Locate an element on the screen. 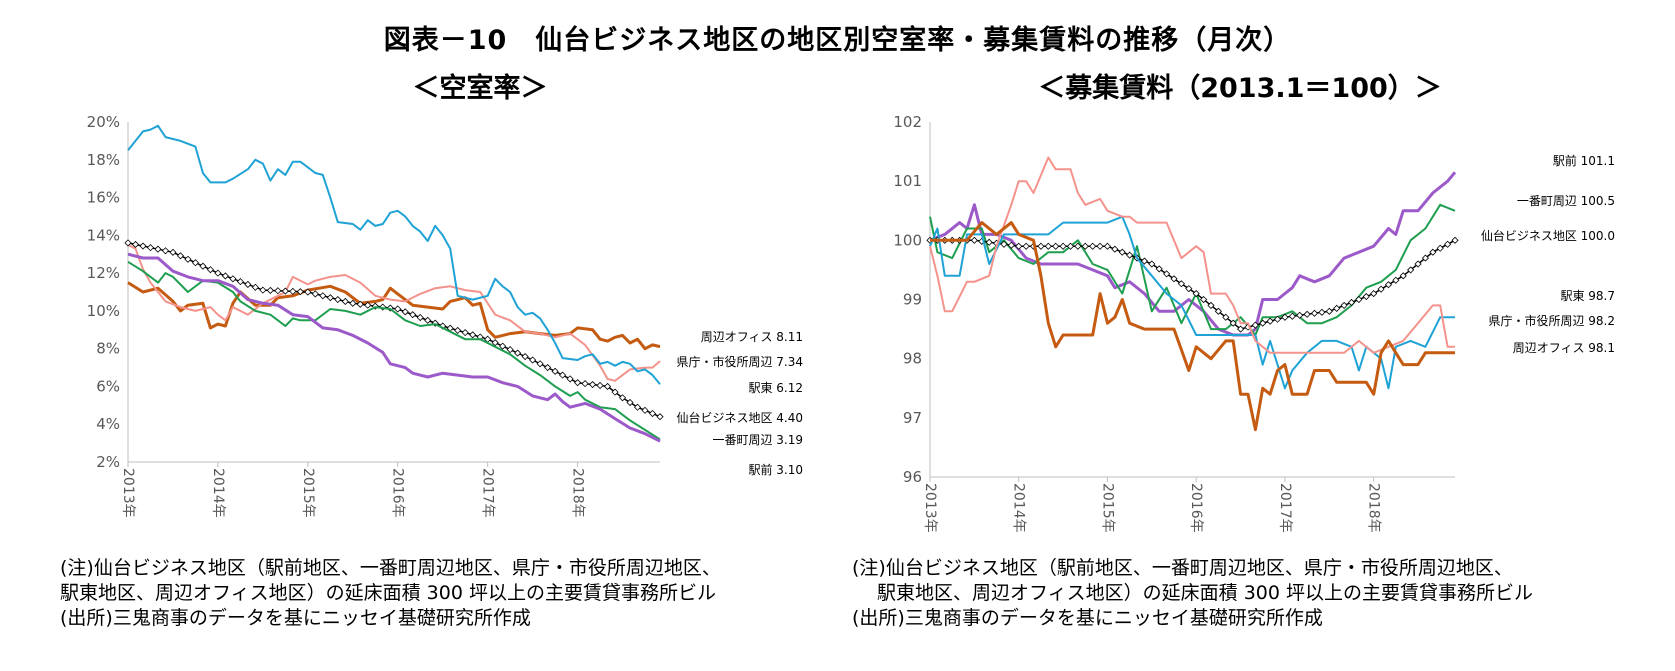  series-label-駅東: 駅東 98.7 is located at coordinates (1587, 296).